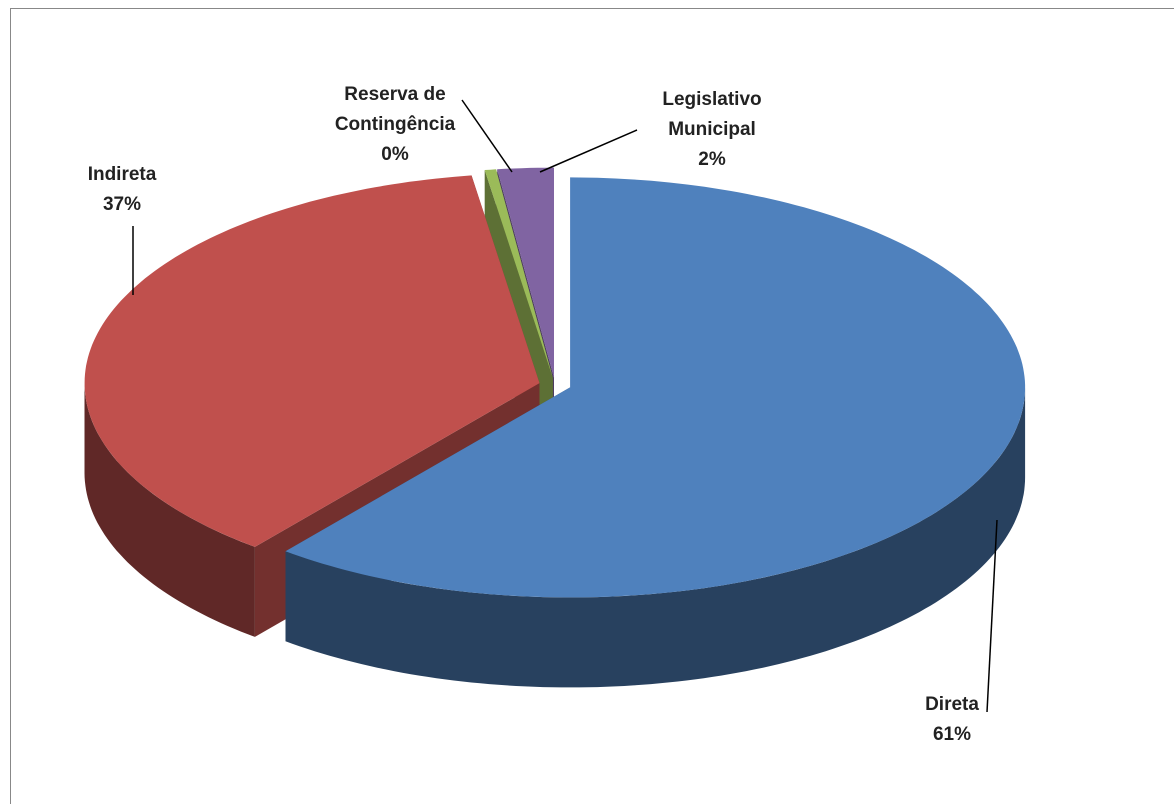 The image size is (1174, 804). What do you see at coordinates (952, 720) in the screenshot?
I see `data-label: Direta 61%` at bounding box center [952, 720].